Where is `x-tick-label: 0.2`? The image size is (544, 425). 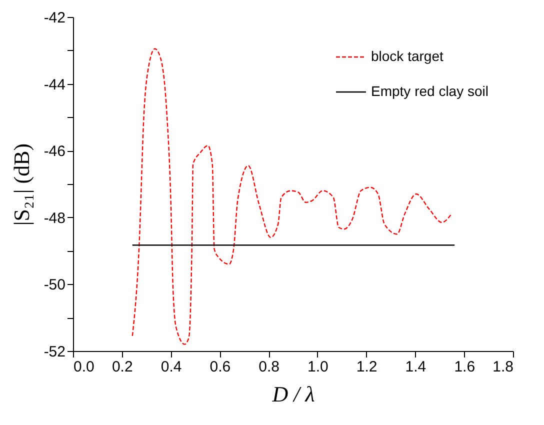
x-tick-label: 0.2 is located at coordinates (122, 367).